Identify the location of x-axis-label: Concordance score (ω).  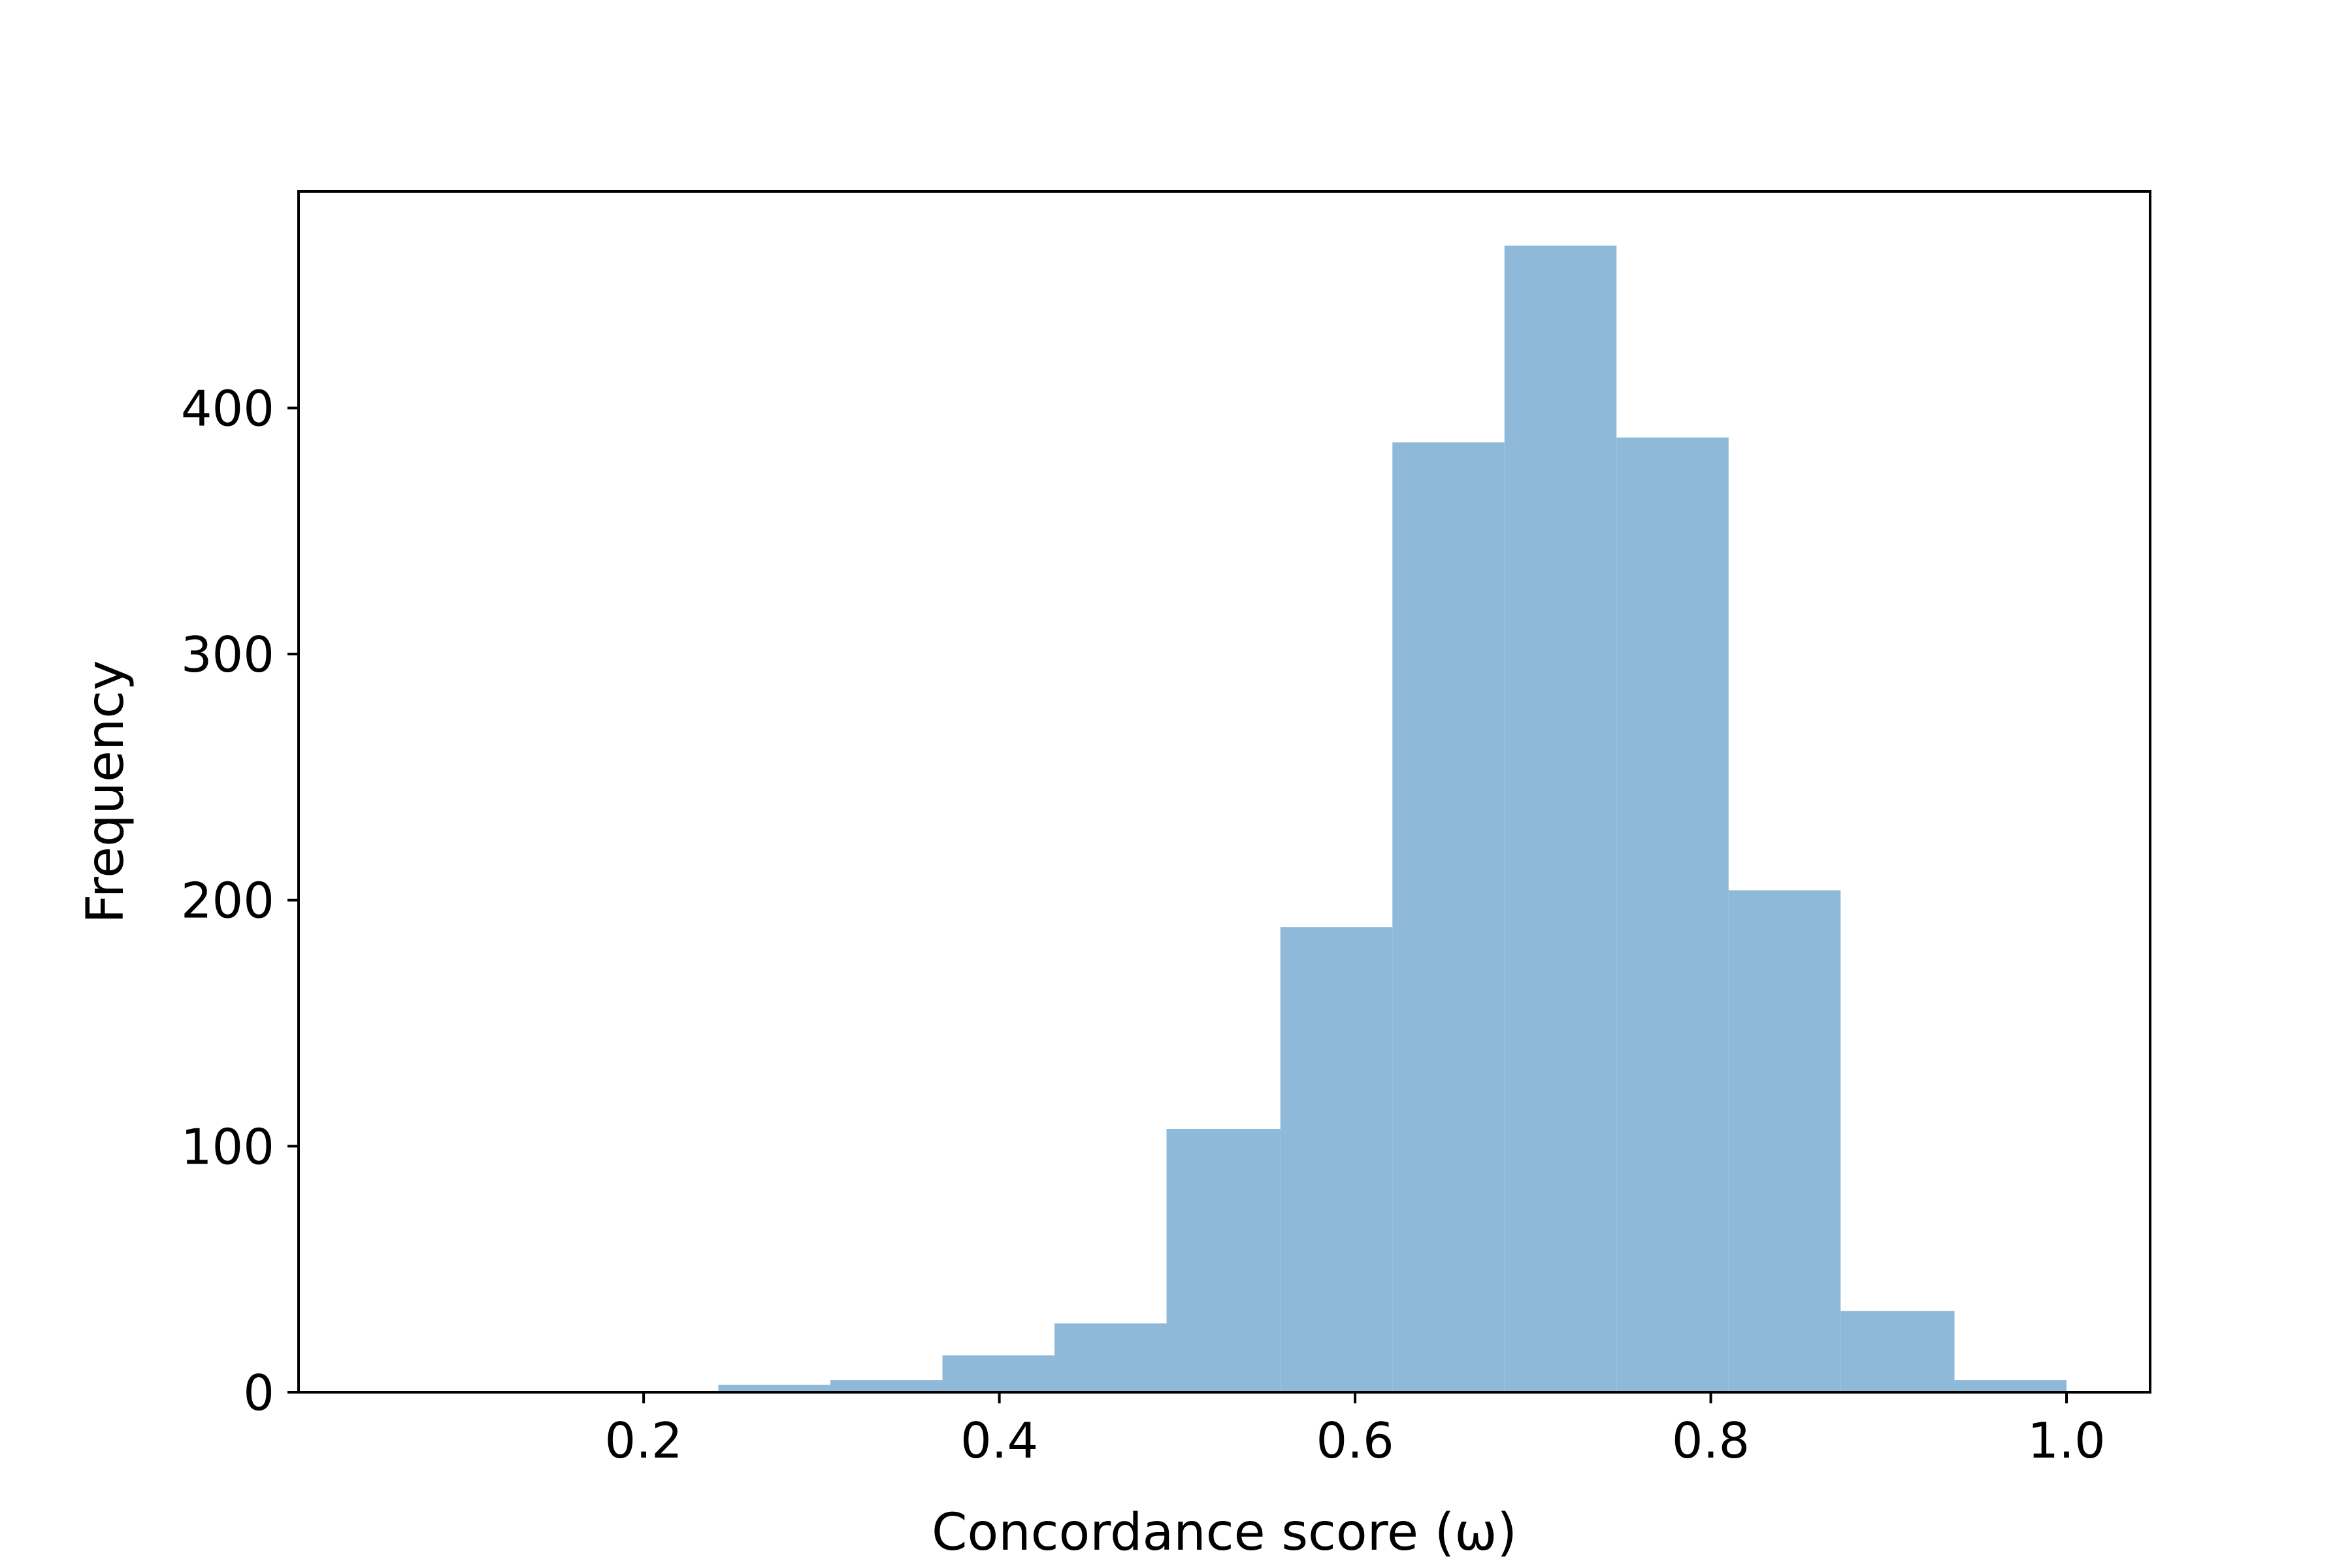
(1224, 1532).